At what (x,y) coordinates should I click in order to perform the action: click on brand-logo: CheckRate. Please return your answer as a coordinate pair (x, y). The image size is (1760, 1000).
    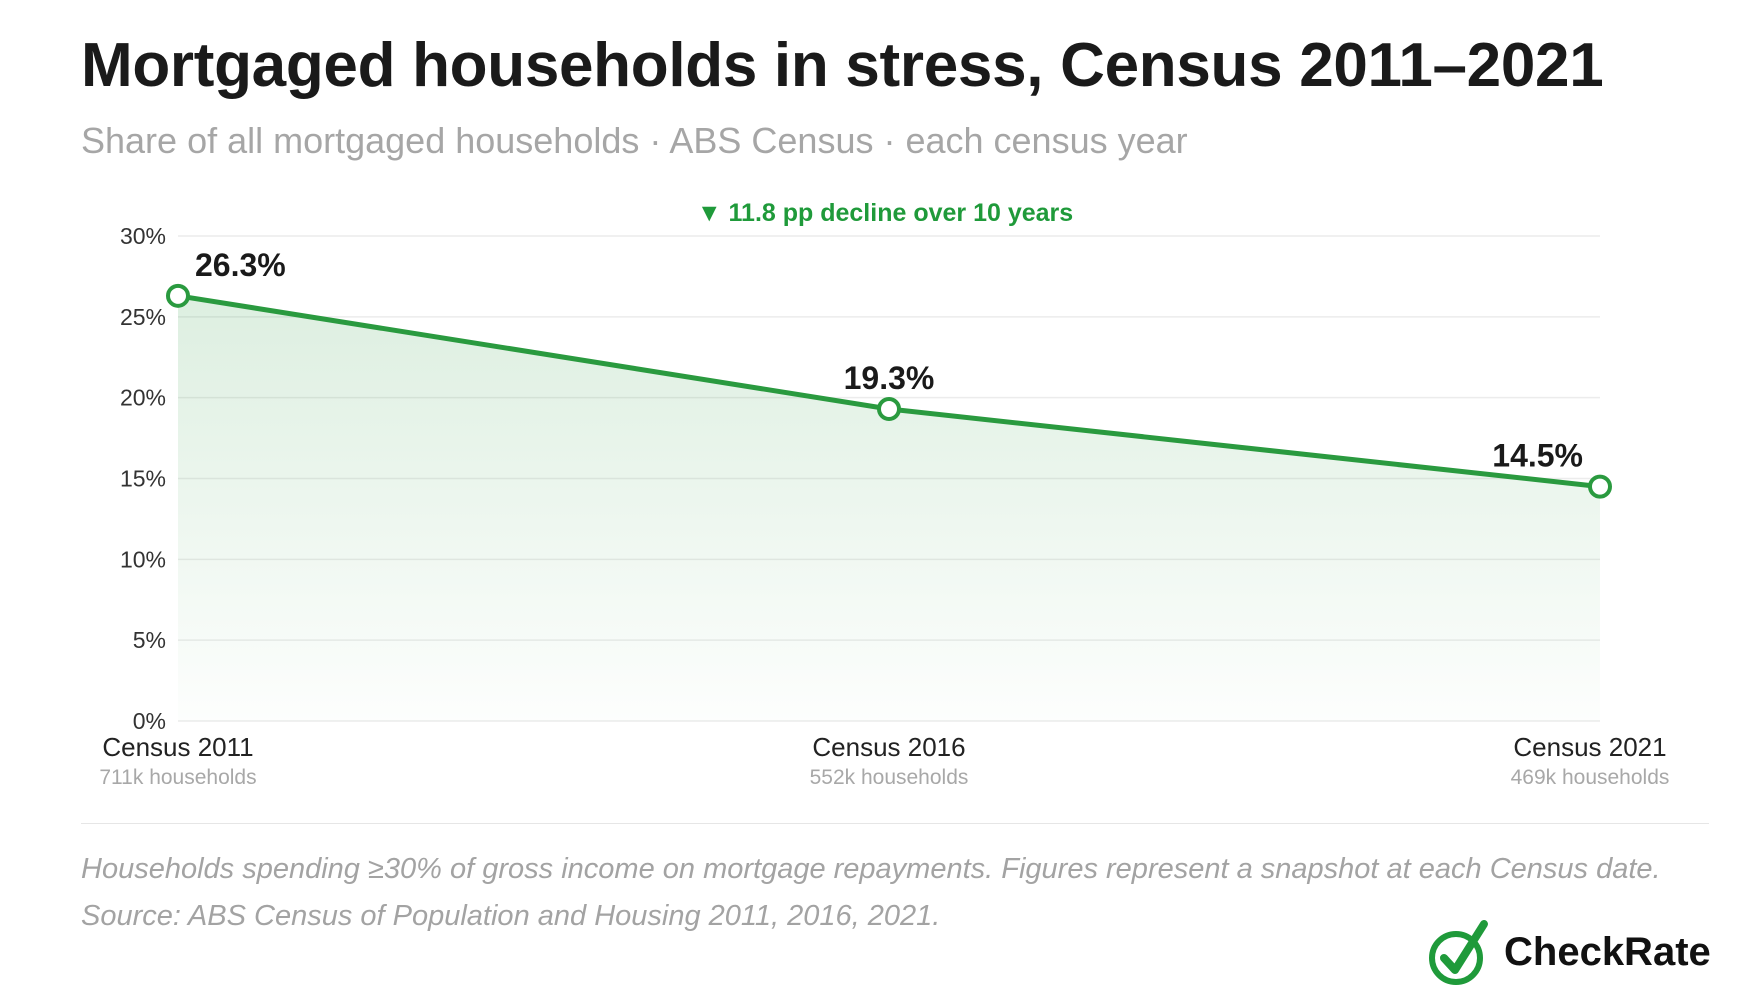
    Looking at the image, I should click on (1578, 953).